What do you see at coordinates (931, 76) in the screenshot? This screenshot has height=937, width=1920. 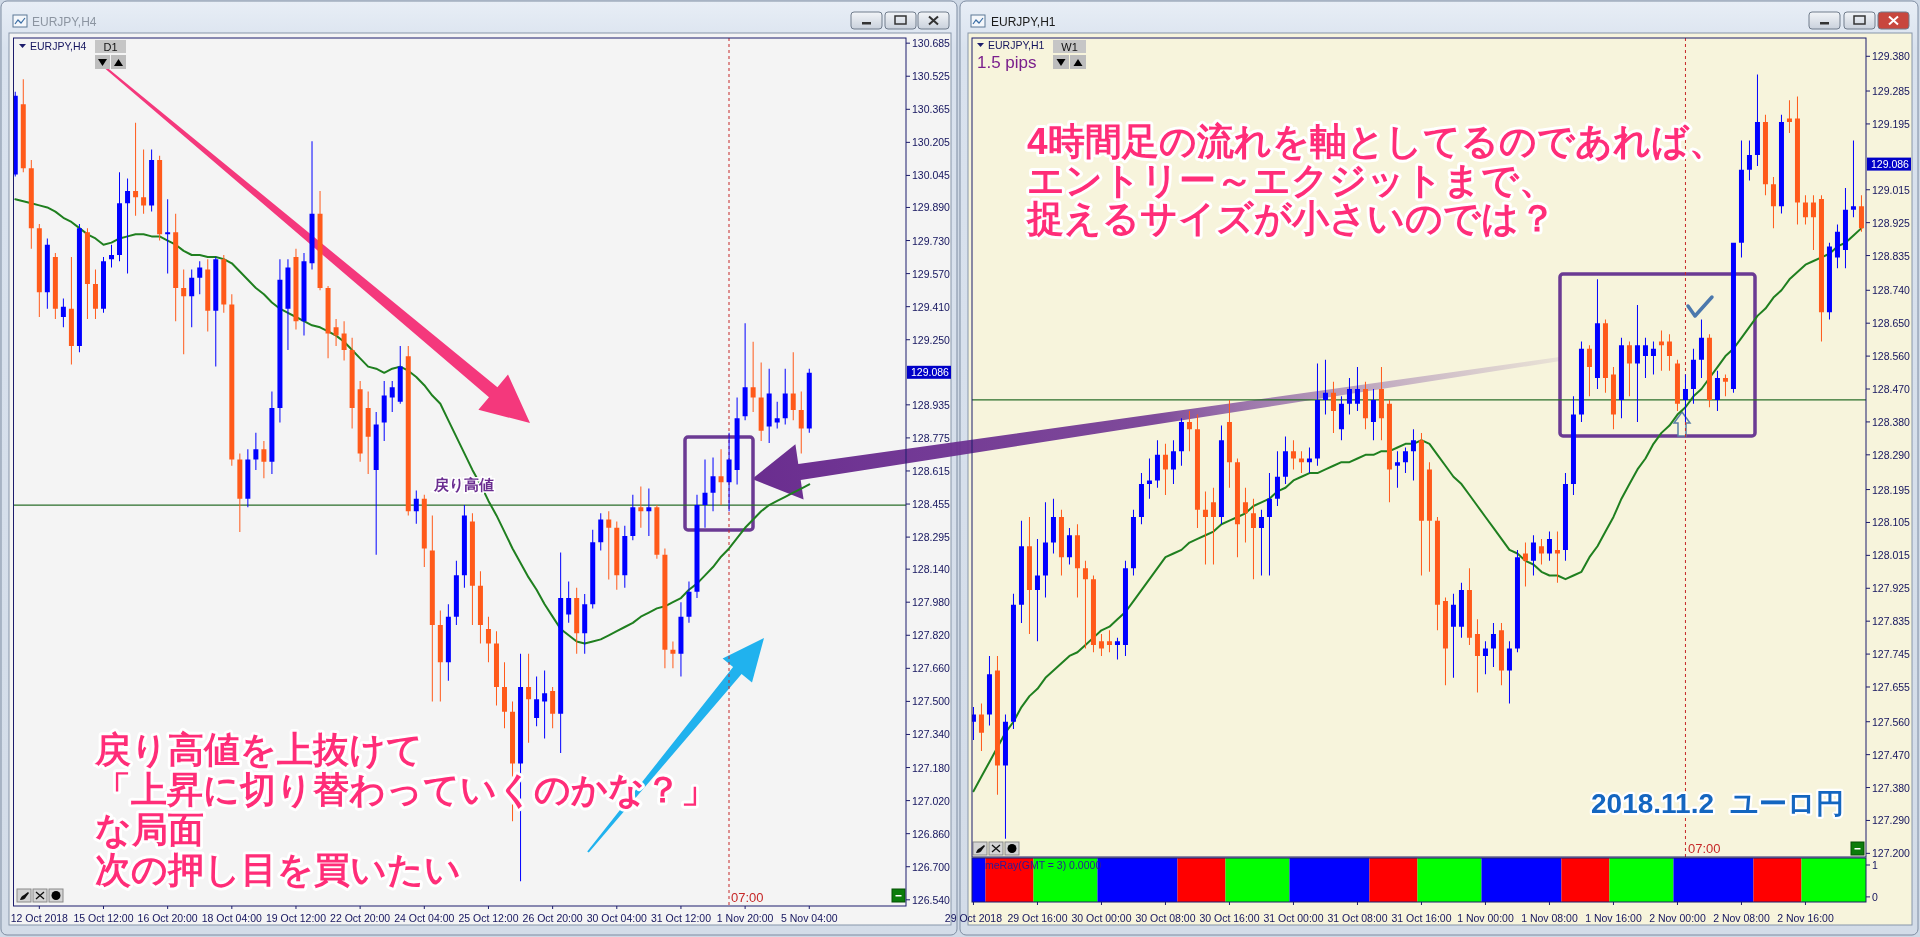 I see `y-tick-label: 130.525` at bounding box center [931, 76].